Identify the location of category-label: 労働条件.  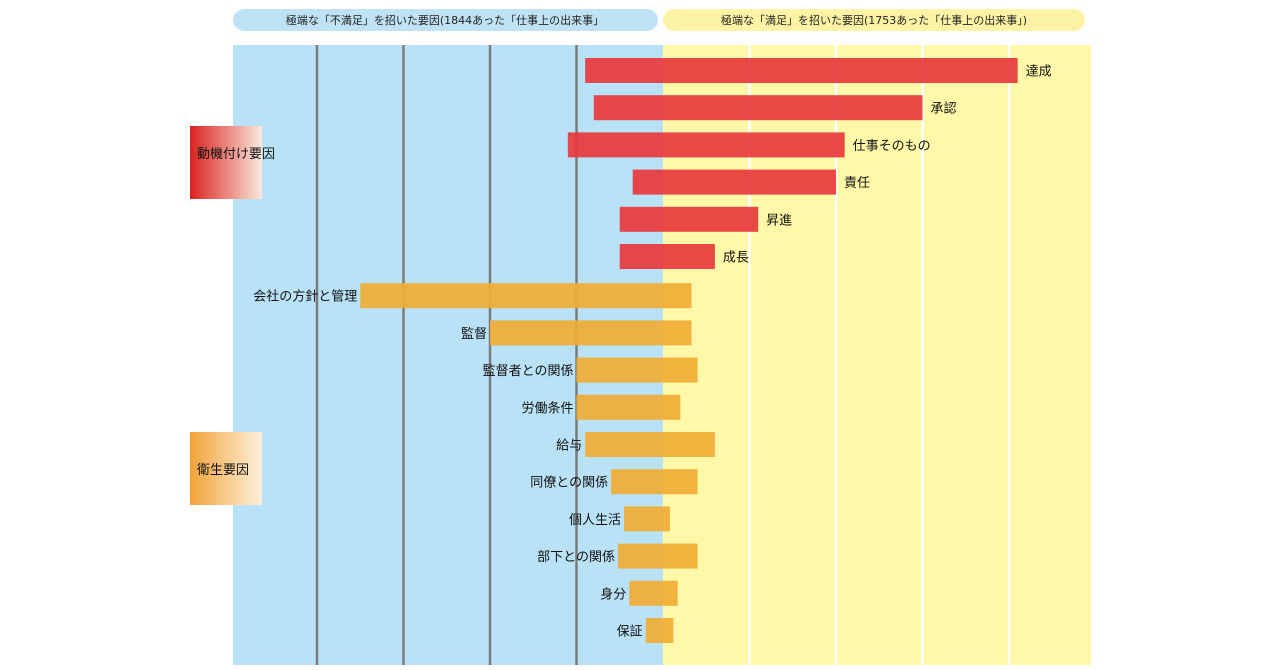
(547, 408).